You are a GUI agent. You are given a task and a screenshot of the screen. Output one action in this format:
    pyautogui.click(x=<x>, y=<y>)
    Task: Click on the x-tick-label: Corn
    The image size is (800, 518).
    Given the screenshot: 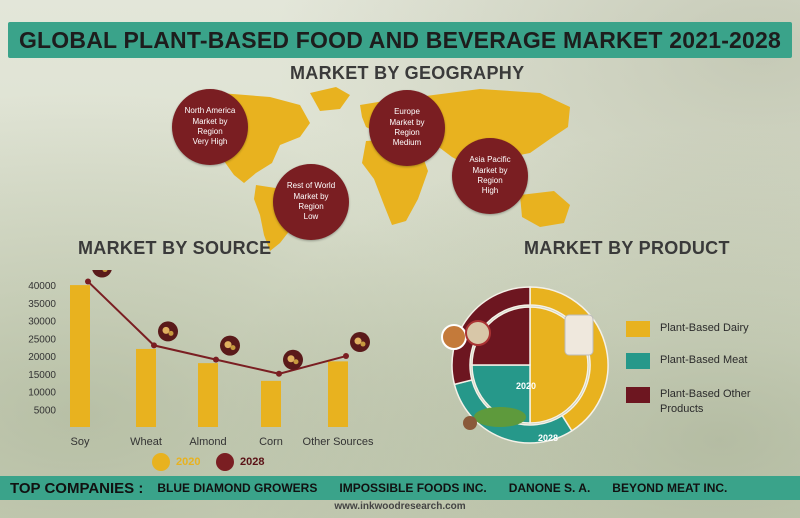 What is the action you would take?
    pyautogui.click(x=271, y=442)
    